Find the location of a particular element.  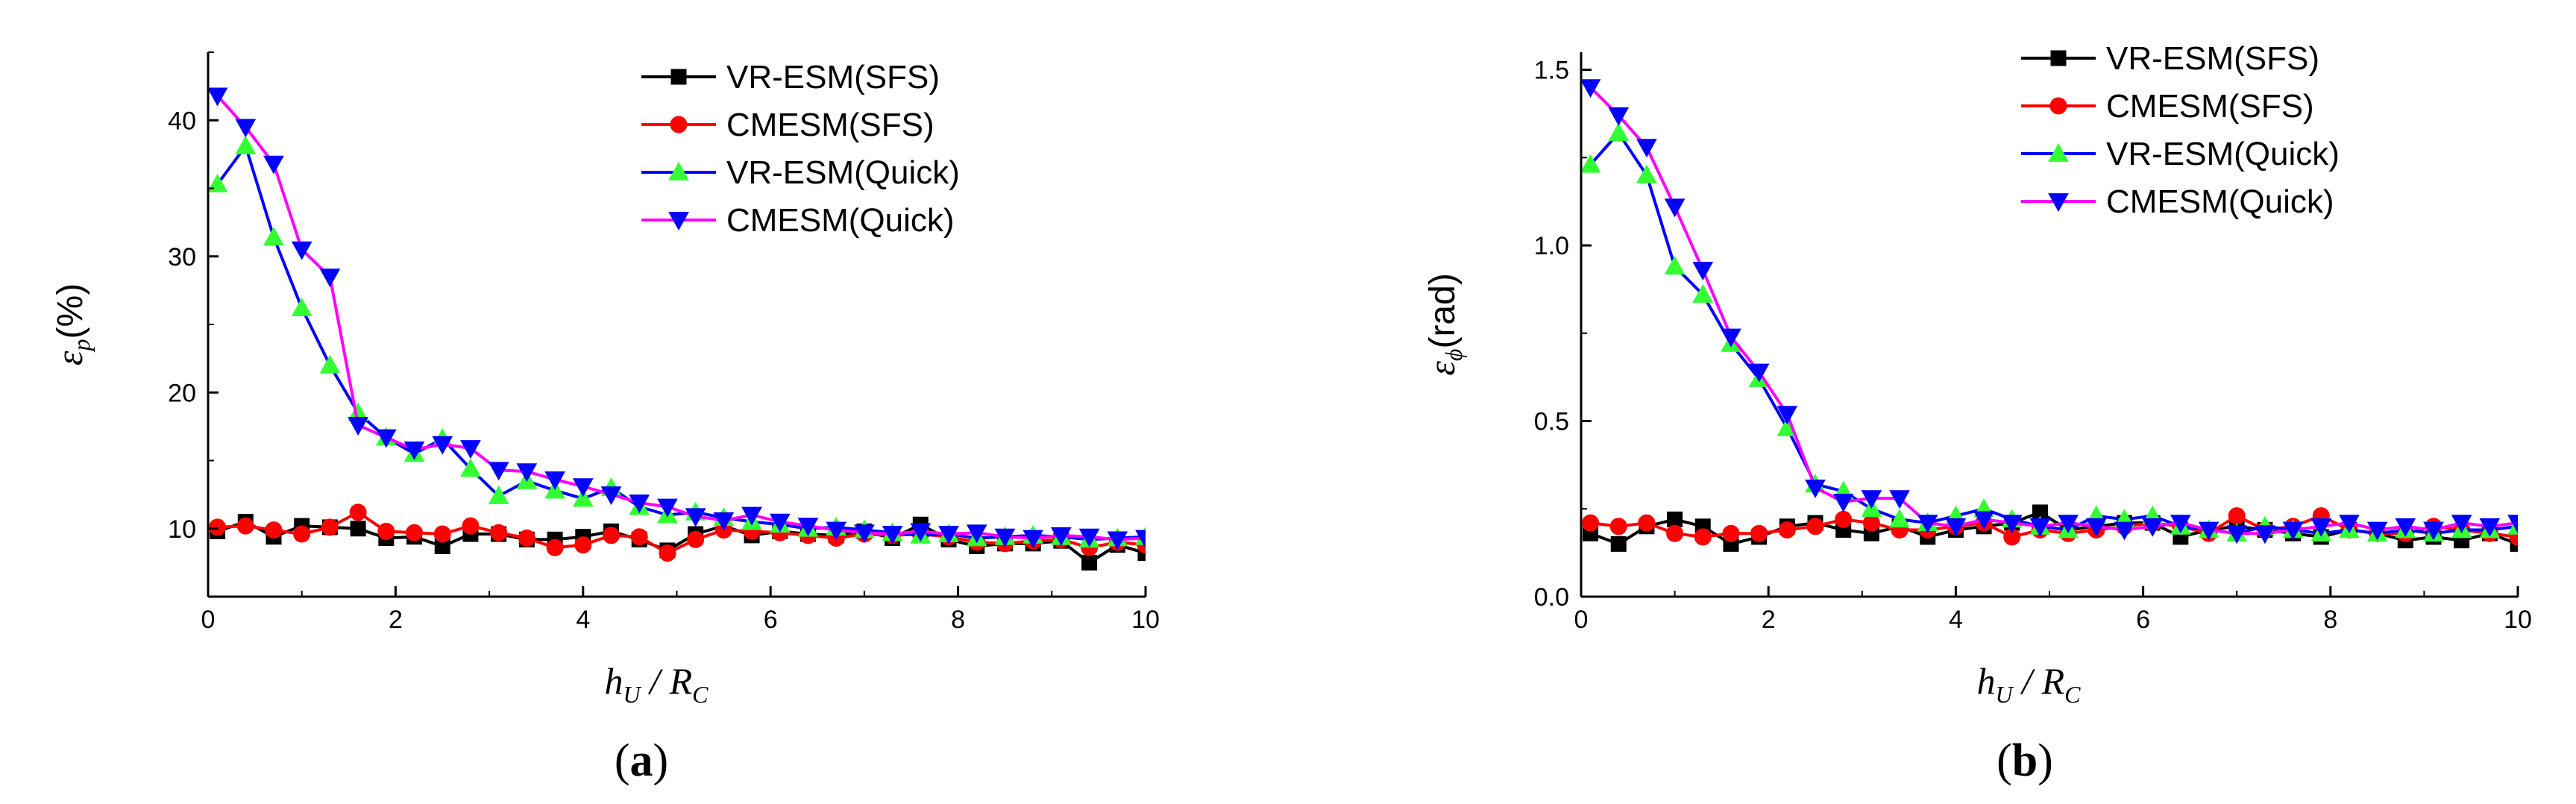

x-tick-label-5: 10 is located at coordinates (1146, 620).